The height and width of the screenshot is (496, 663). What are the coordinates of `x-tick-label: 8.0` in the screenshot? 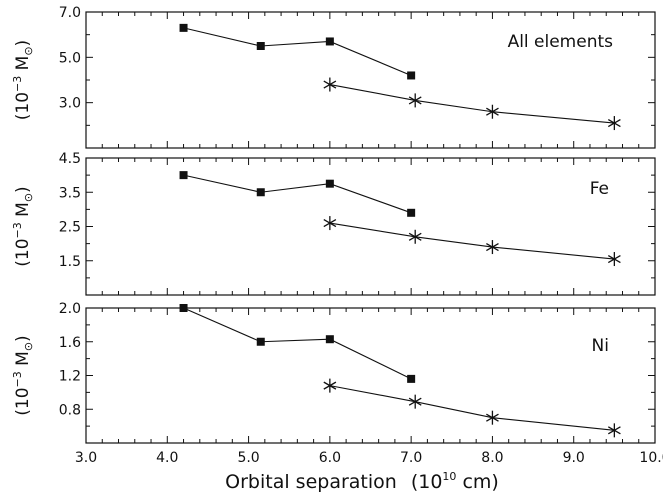 It's located at (492, 458).